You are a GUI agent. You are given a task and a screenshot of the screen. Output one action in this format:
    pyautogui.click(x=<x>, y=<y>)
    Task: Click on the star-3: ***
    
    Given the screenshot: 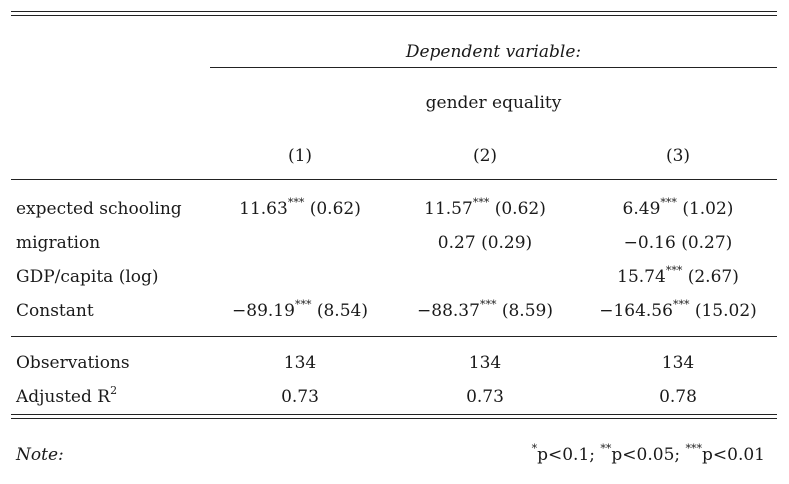 What is the action you would take?
    pyautogui.click(x=694, y=449)
    